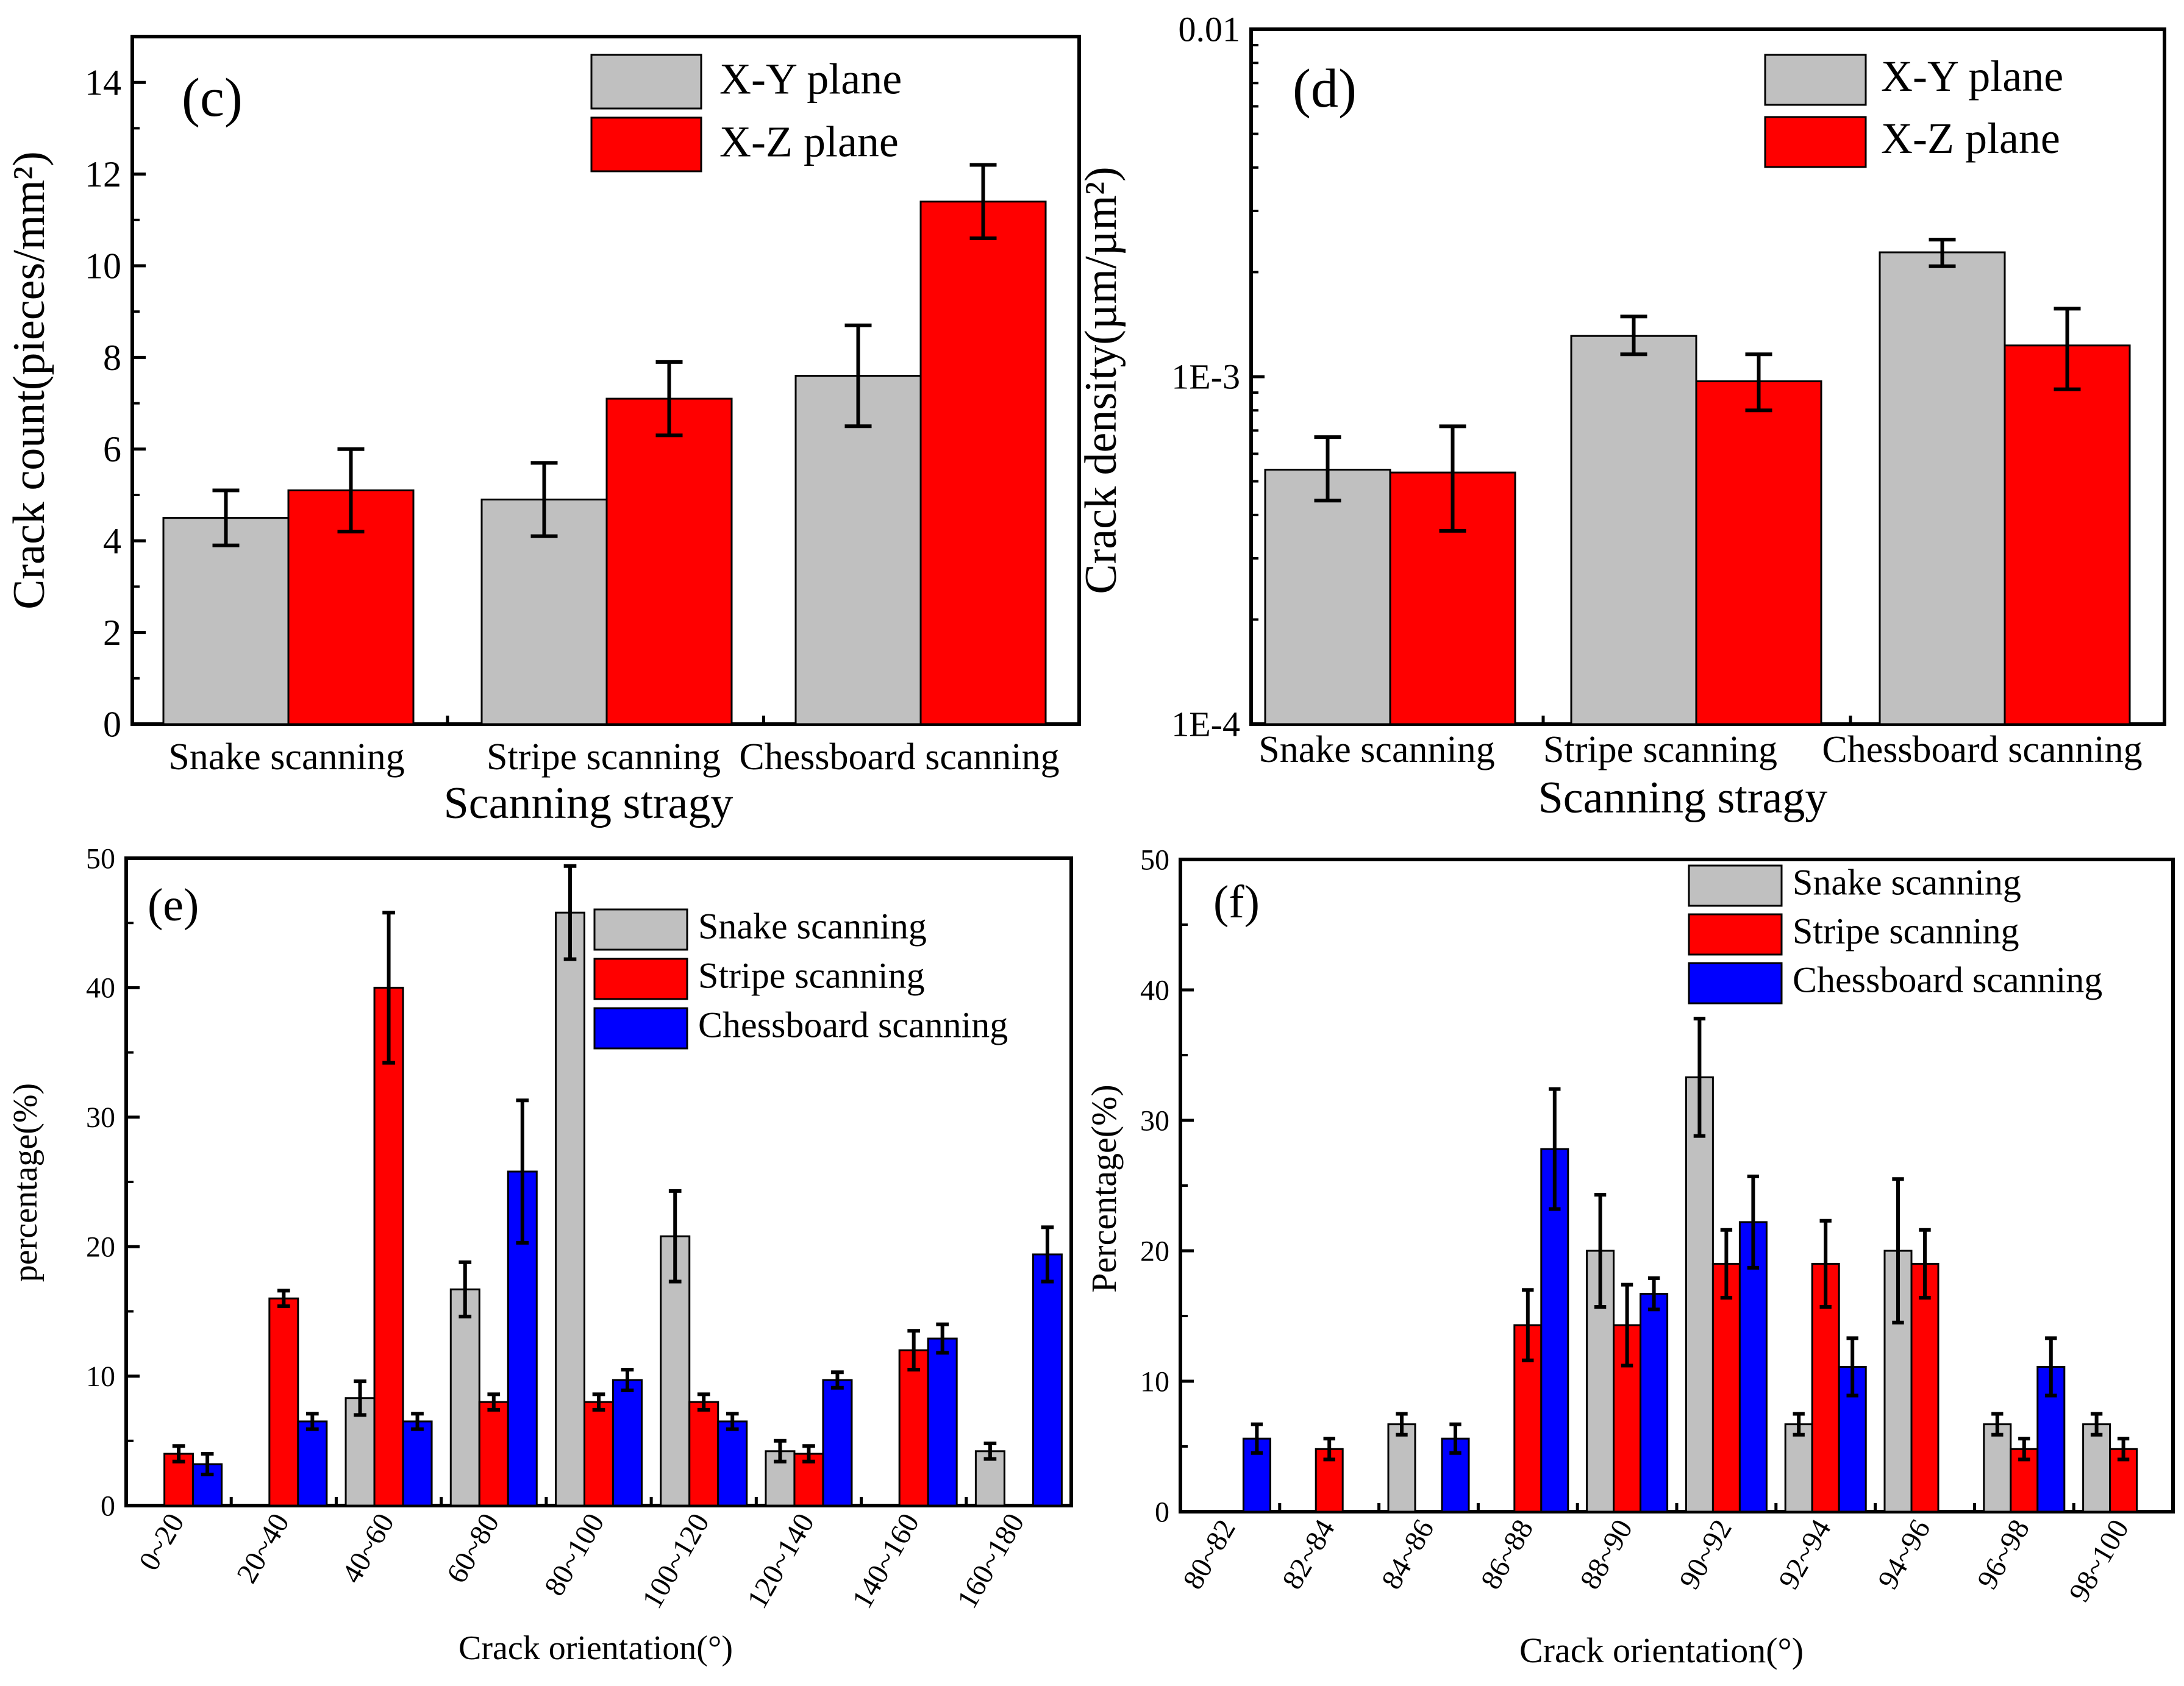  What do you see at coordinates (1325, 89) in the screenshot?
I see `panel-label: (d)` at bounding box center [1325, 89].